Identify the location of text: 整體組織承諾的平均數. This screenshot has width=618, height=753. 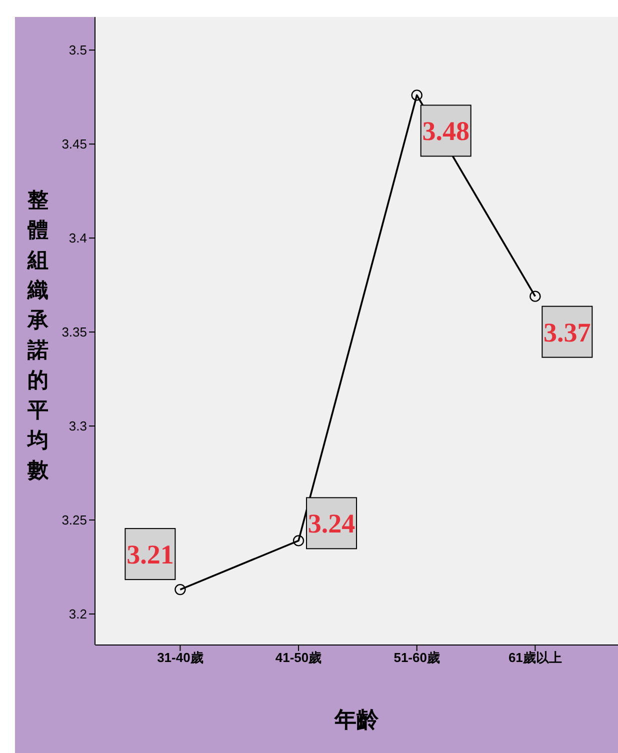
(38, 334).